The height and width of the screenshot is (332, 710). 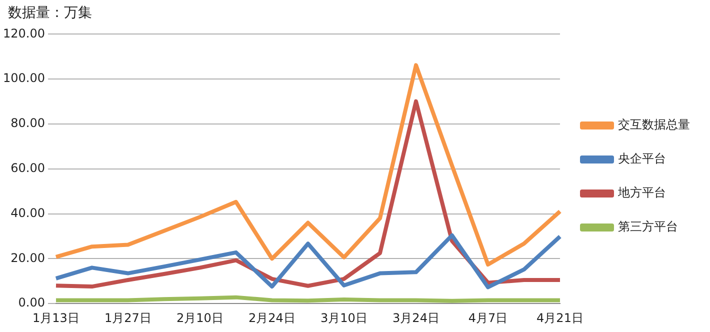 What do you see at coordinates (344, 317) in the screenshot?
I see `x-tick-label: 3月10日` at bounding box center [344, 317].